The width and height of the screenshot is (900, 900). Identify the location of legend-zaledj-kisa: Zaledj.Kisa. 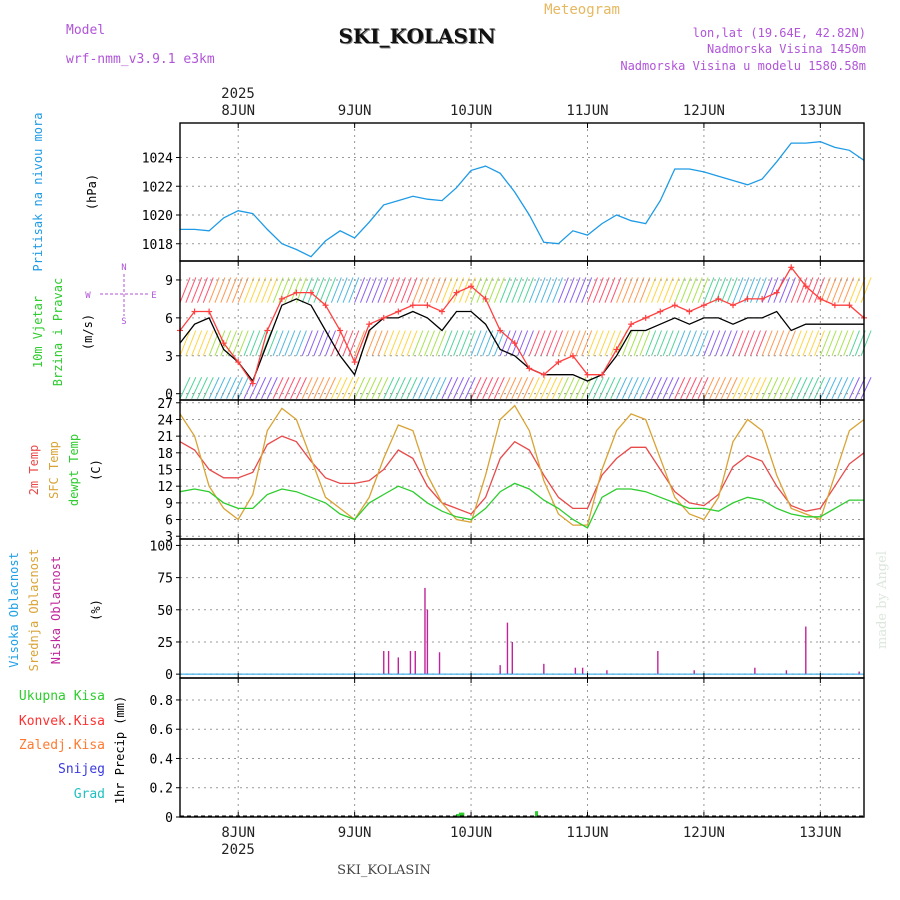
(62, 745).